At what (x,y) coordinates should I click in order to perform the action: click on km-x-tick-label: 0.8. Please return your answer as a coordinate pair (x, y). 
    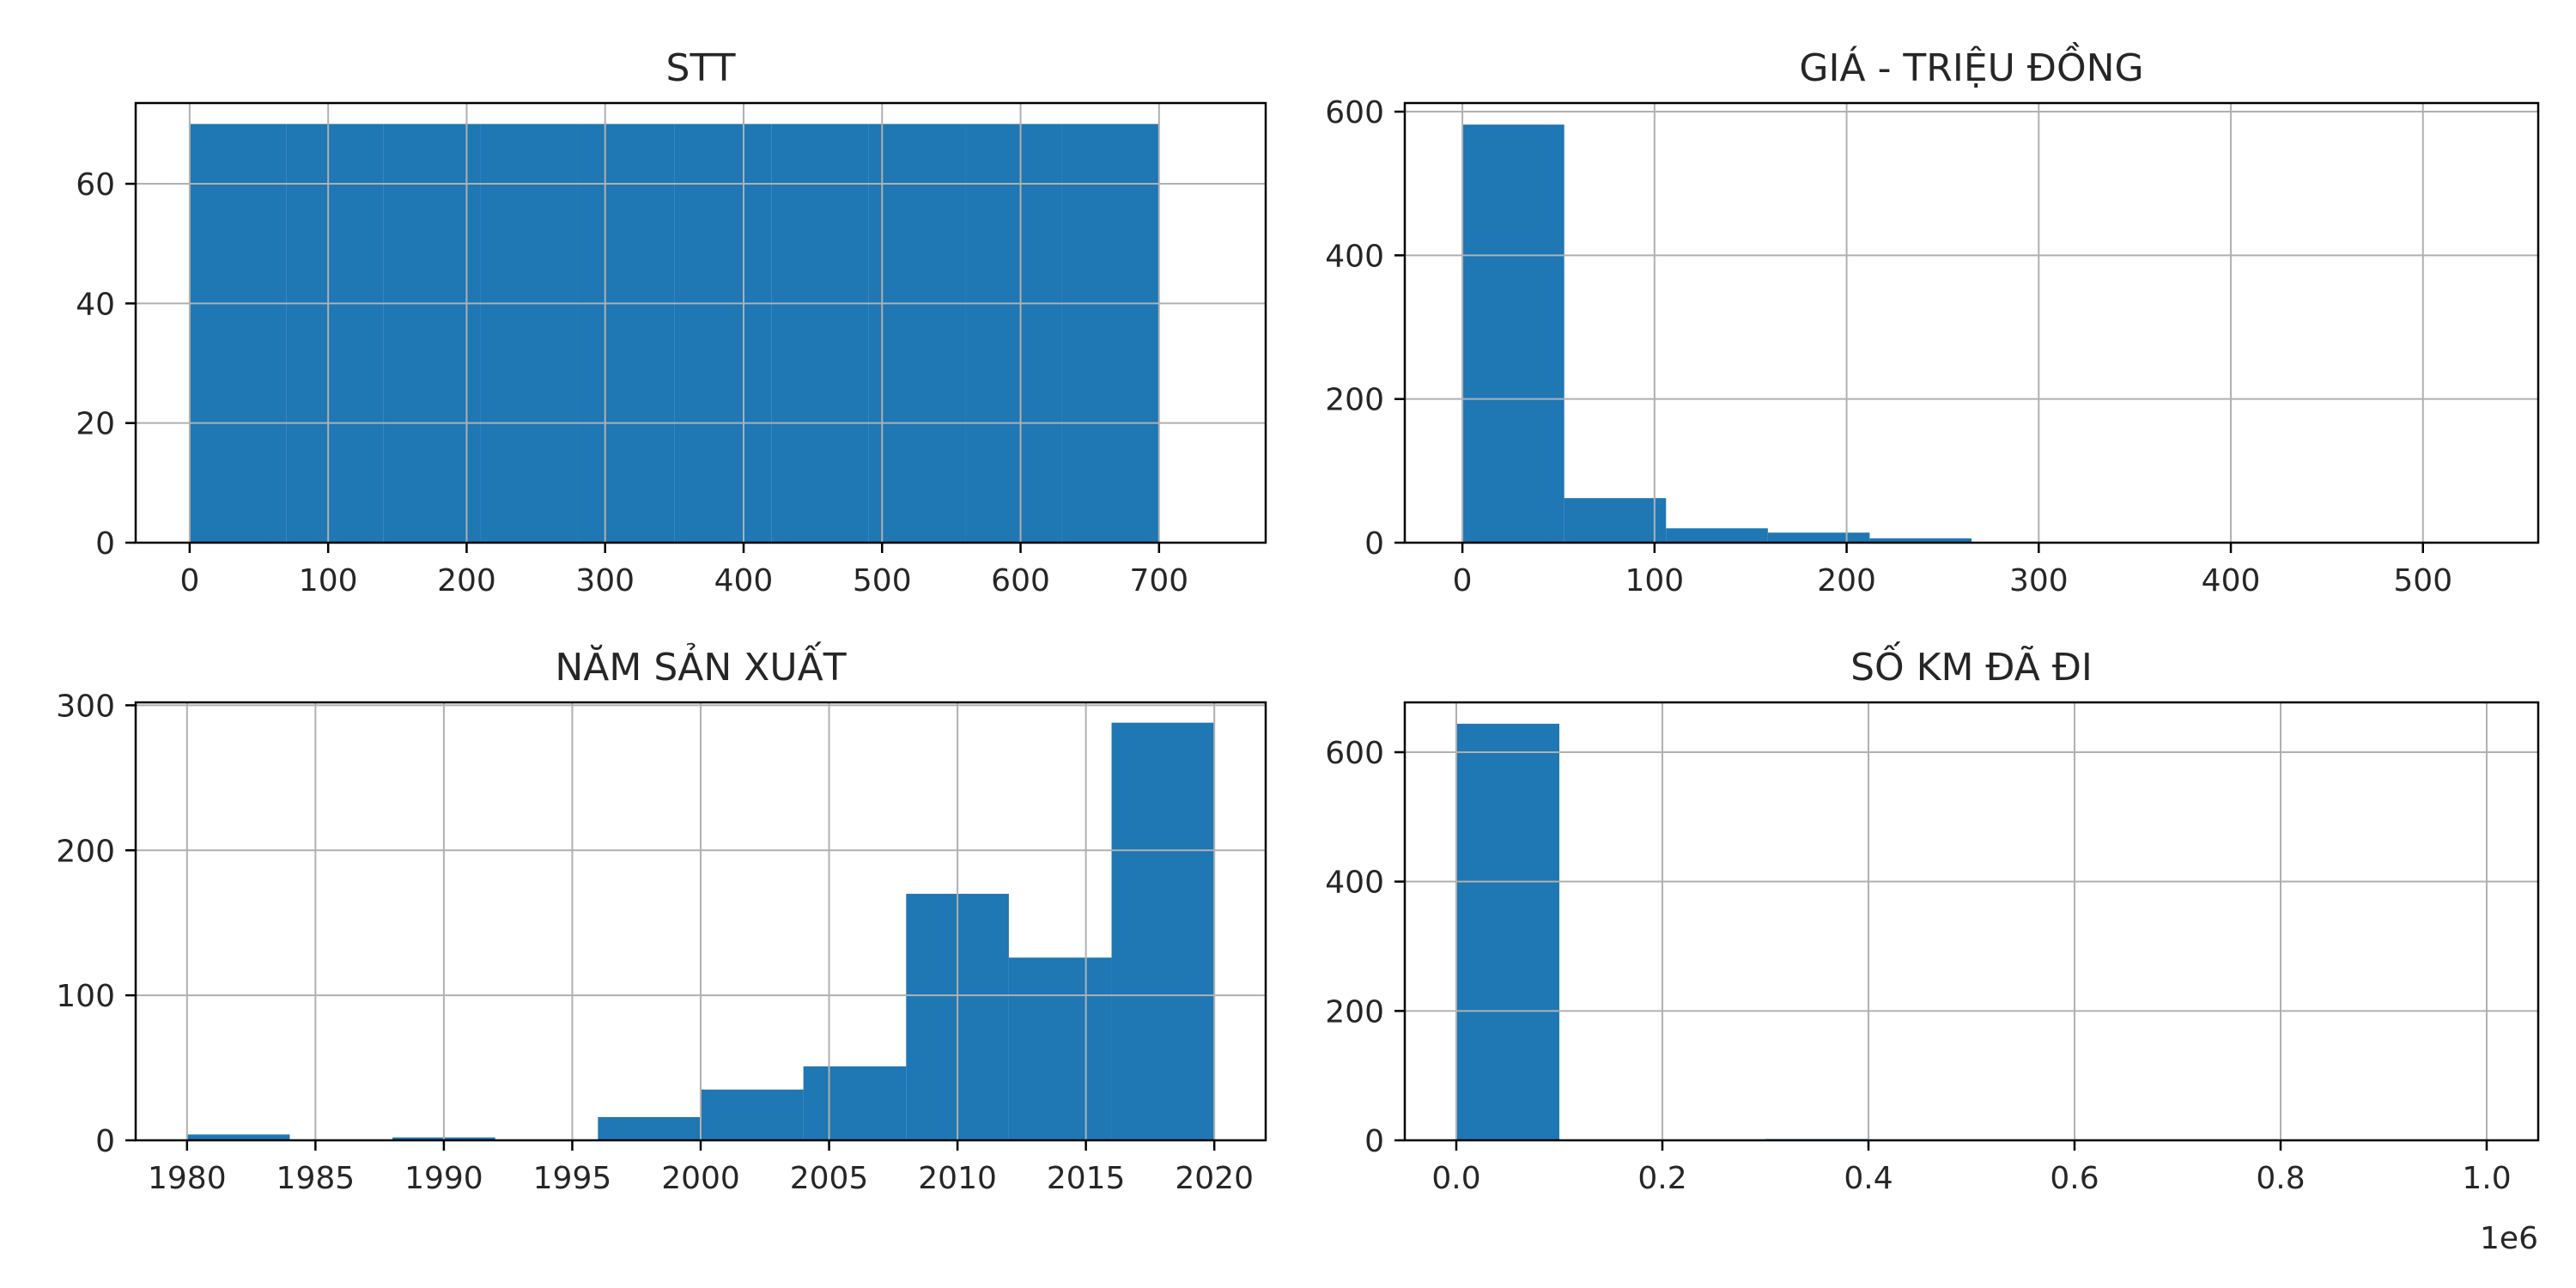
    Looking at the image, I should click on (2280, 1178).